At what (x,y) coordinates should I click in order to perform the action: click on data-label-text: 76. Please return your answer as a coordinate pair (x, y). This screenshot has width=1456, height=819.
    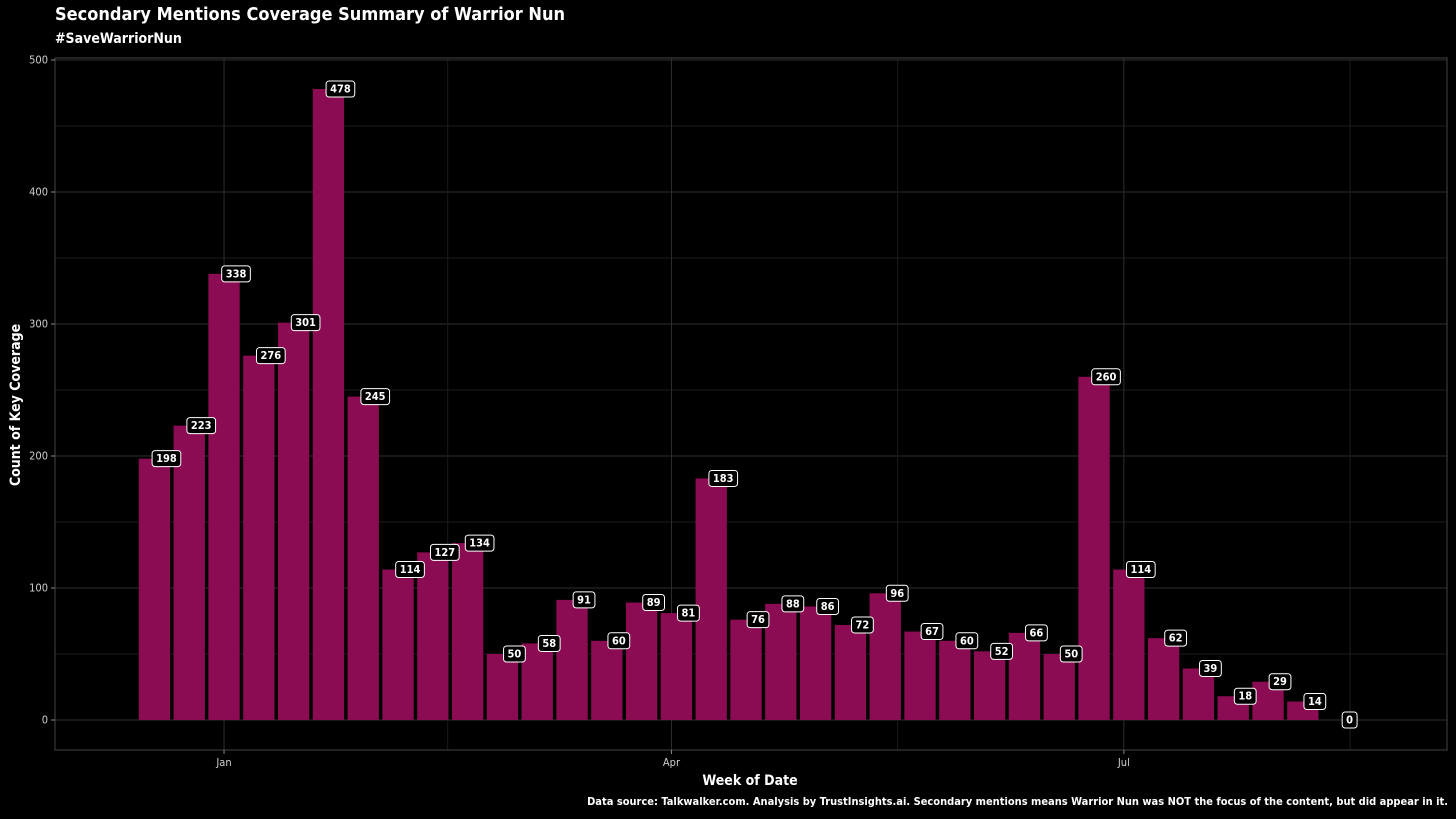
    Looking at the image, I should click on (758, 619).